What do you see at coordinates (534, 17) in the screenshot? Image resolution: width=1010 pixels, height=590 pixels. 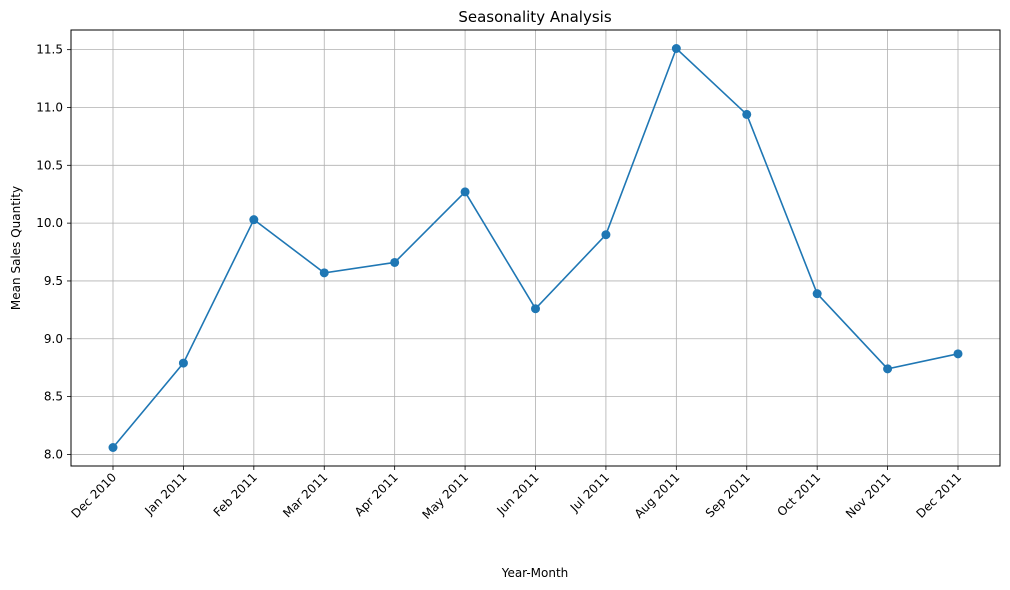 I see `chart-title: Seasonality Analysis` at bounding box center [534, 17].